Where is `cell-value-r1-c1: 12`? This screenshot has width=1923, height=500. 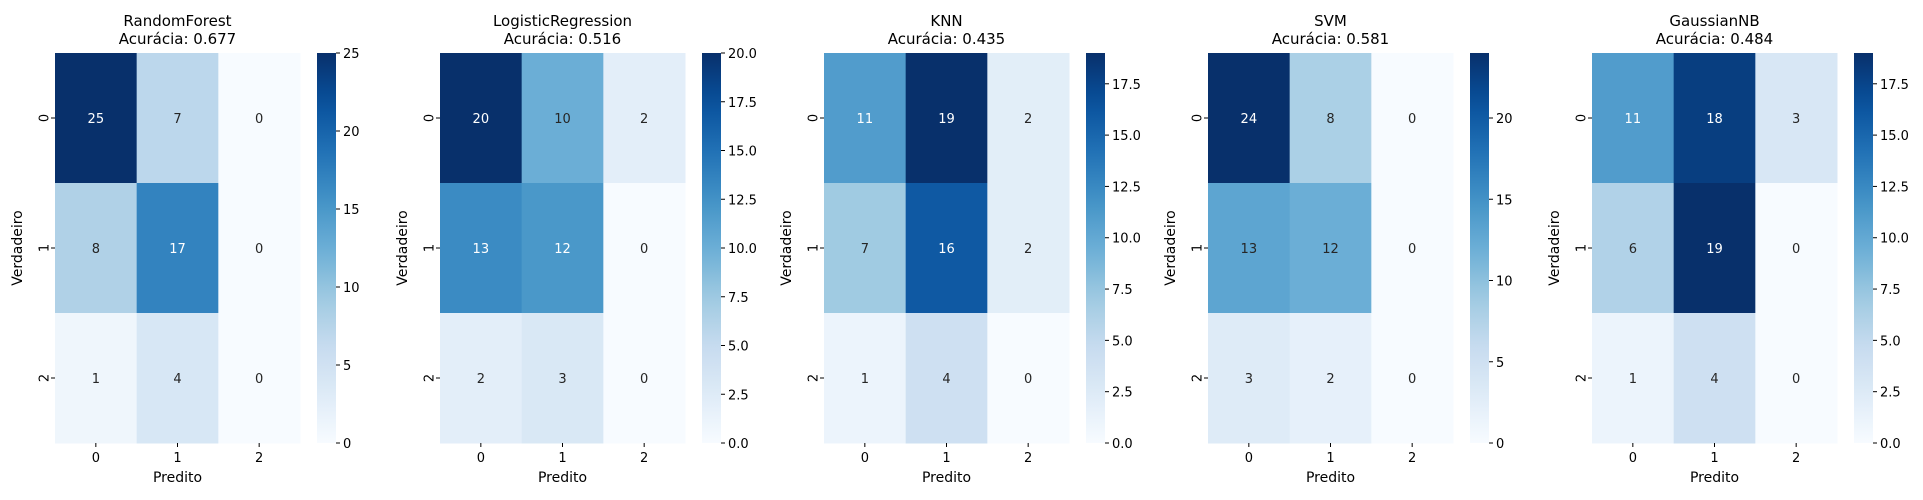
cell-value-r1-c1: 12 is located at coordinates (562, 249).